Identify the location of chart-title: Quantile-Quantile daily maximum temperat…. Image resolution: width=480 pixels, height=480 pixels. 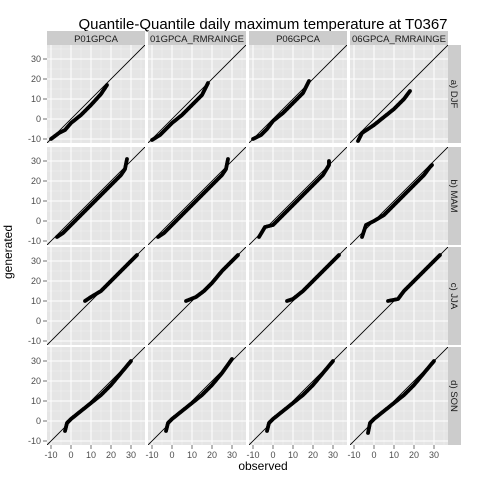
(262, 24).